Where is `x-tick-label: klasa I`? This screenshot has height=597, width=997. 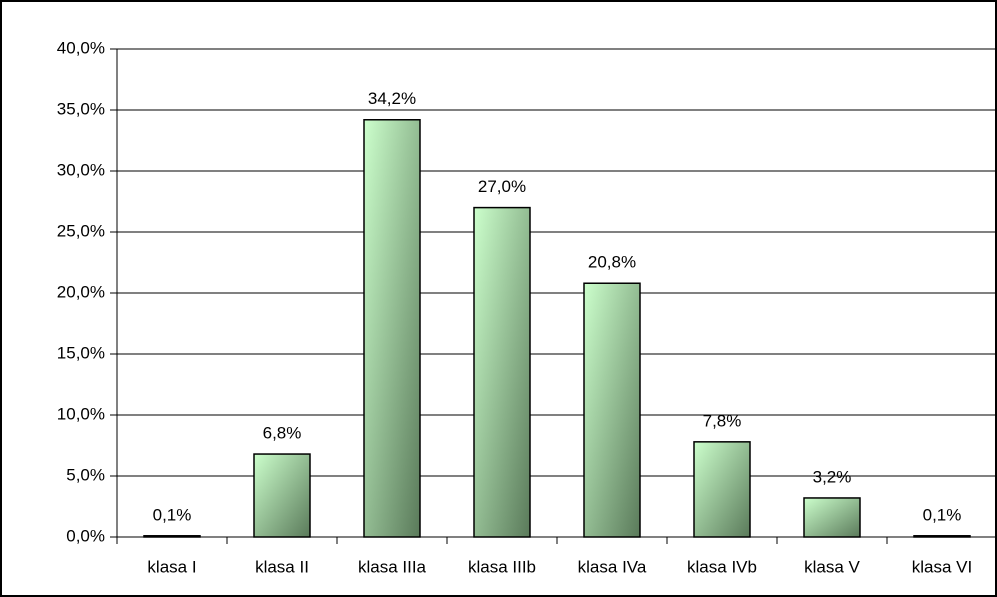 x-tick-label: klasa I is located at coordinates (171, 566).